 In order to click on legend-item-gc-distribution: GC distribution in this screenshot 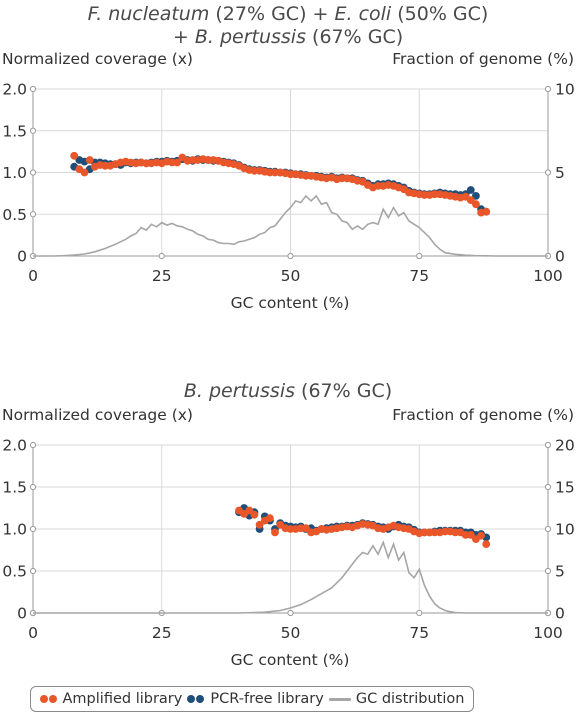, I will do `click(396, 699)`.